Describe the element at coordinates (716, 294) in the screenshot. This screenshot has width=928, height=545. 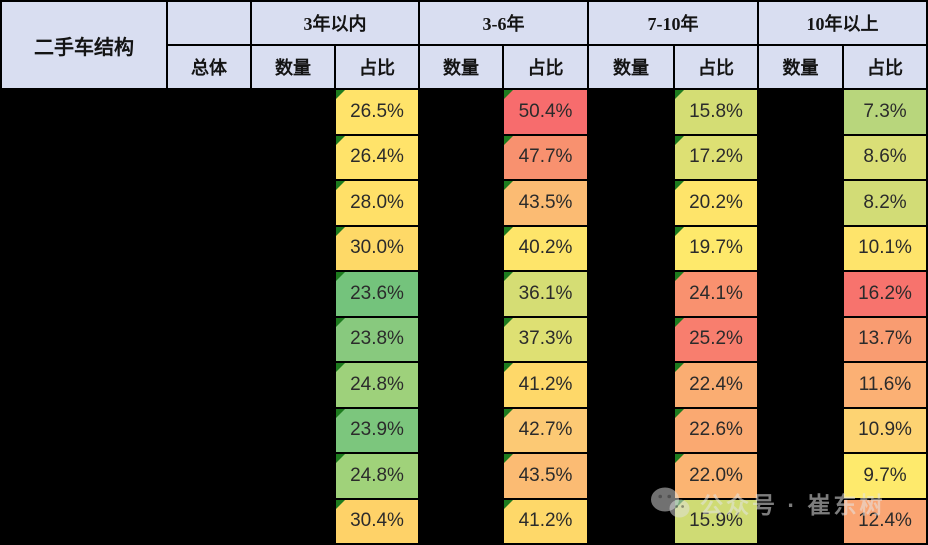
I see `share-cell: 24.1%` at that location.